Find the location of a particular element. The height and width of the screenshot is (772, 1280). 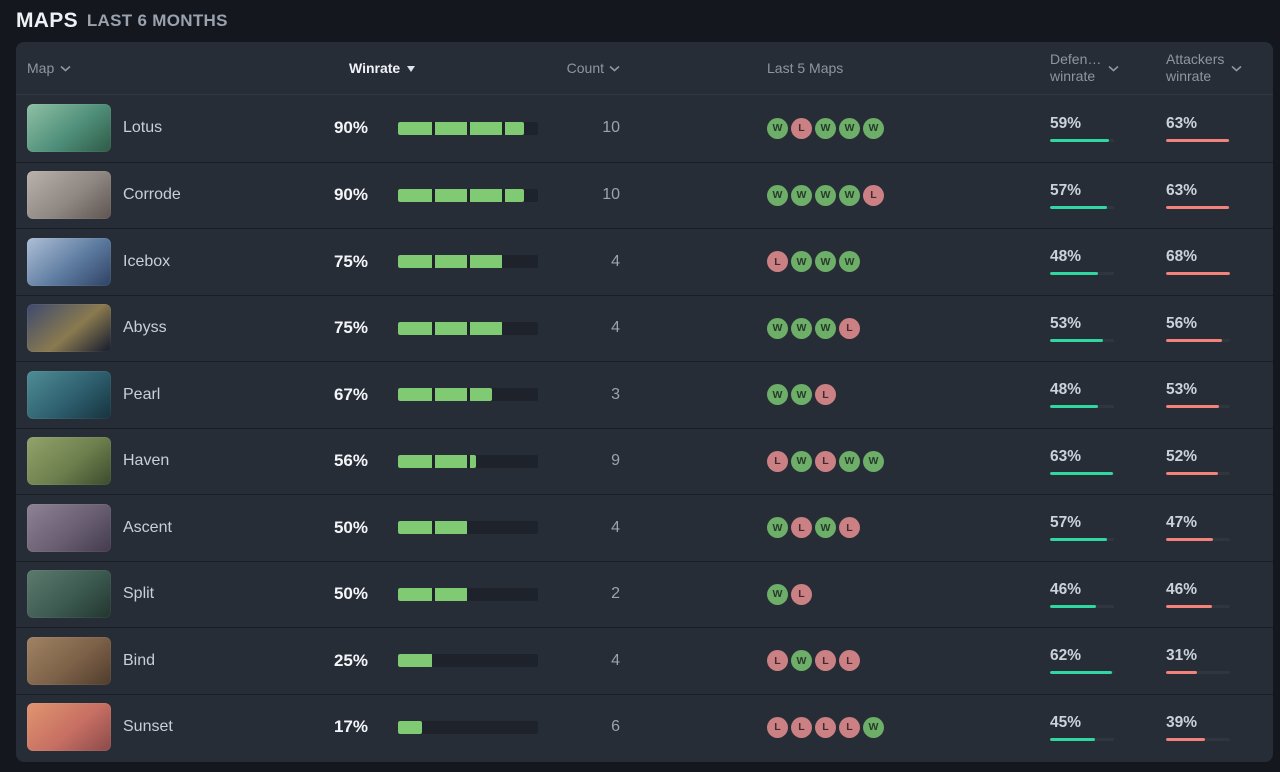

defenders-winrate-value: 53% is located at coordinates (1066, 323).